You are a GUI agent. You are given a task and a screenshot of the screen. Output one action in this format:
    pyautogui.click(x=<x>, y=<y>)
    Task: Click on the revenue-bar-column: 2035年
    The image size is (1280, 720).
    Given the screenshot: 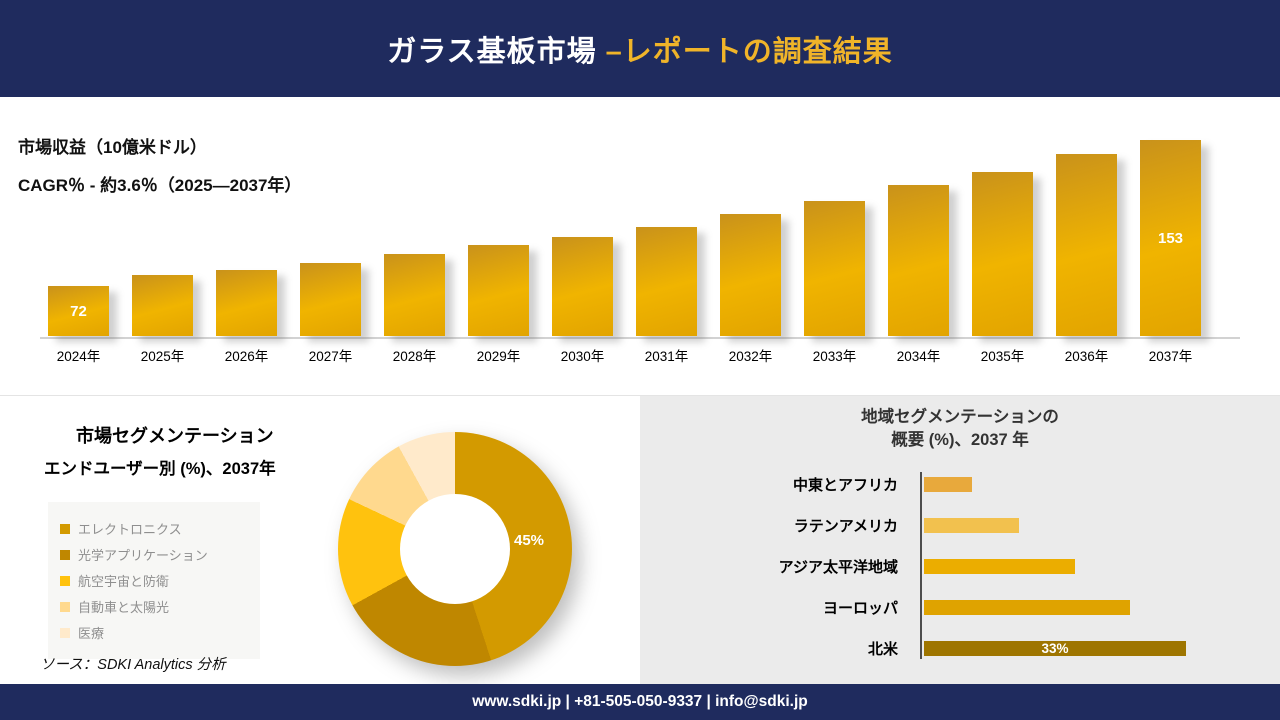 What is the action you would take?
    pyautogui.click(x=1002, y=250)
    